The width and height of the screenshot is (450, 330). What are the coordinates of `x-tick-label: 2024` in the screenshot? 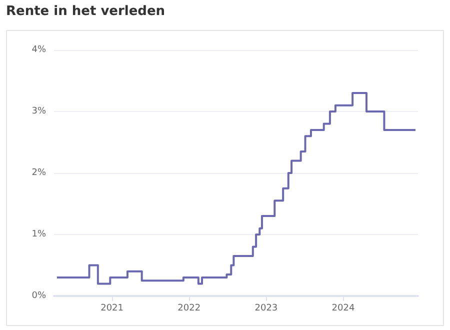 It's located at (343, 309).